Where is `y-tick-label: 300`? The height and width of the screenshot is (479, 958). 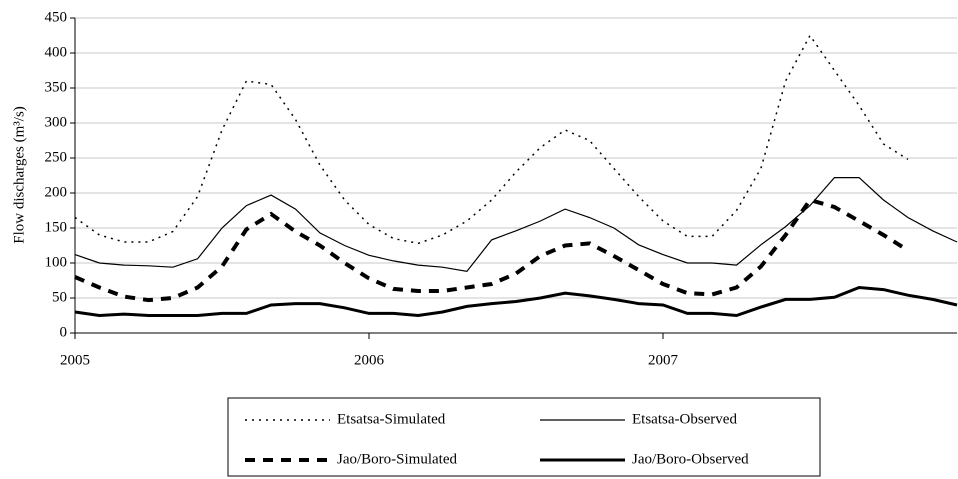 y-tick-label: 300 is located at coordinates (56, 122).